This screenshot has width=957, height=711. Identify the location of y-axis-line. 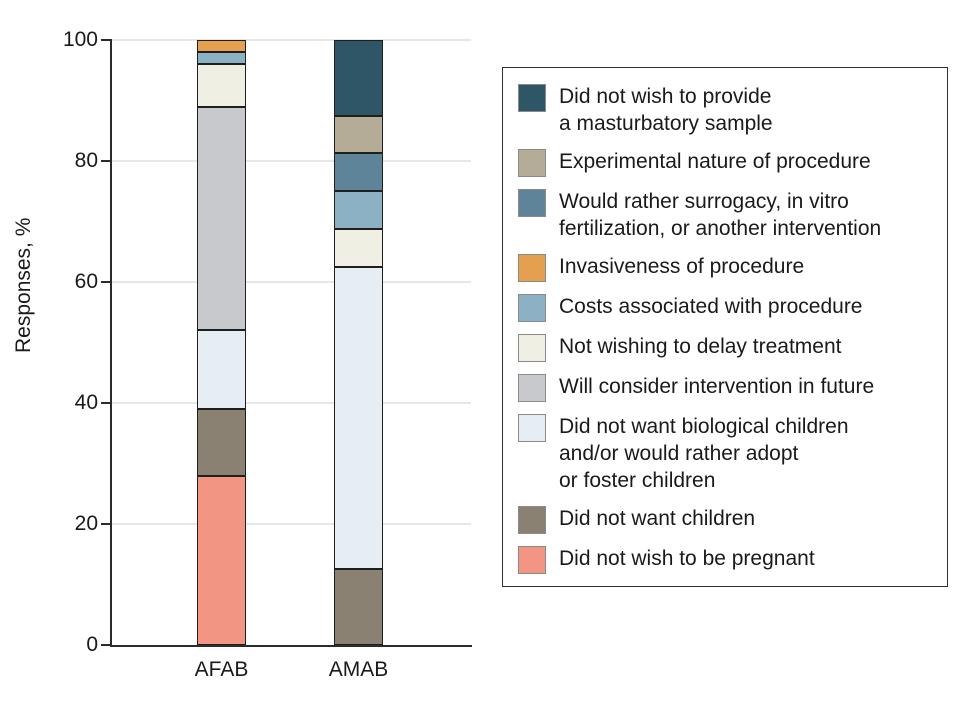
(111, 343).